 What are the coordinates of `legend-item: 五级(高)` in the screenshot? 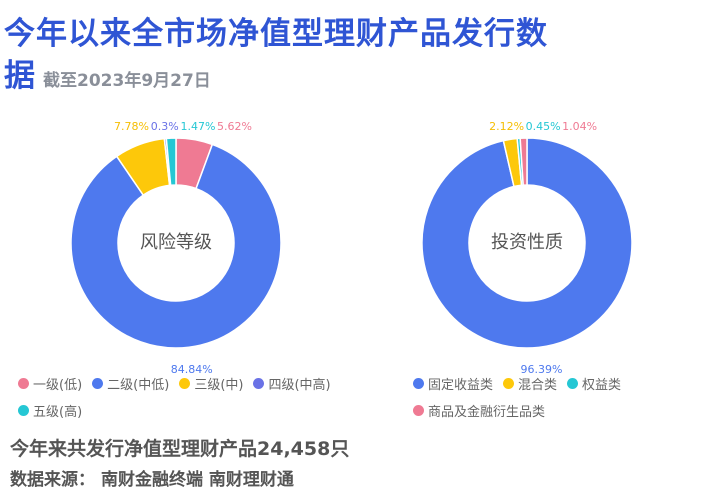 It's located at (50, 410).